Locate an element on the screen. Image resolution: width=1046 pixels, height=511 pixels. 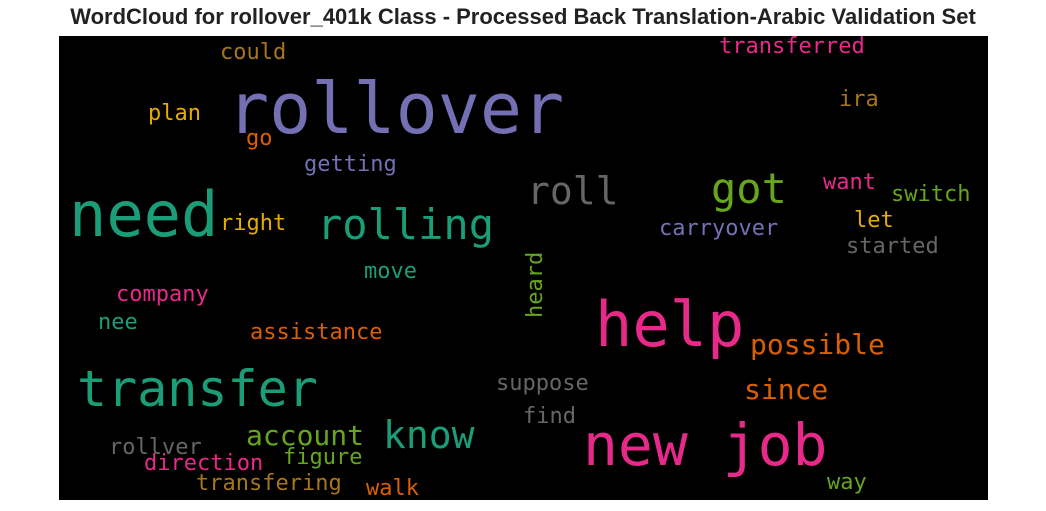
word-need: need is located at coordinates (144, 214).